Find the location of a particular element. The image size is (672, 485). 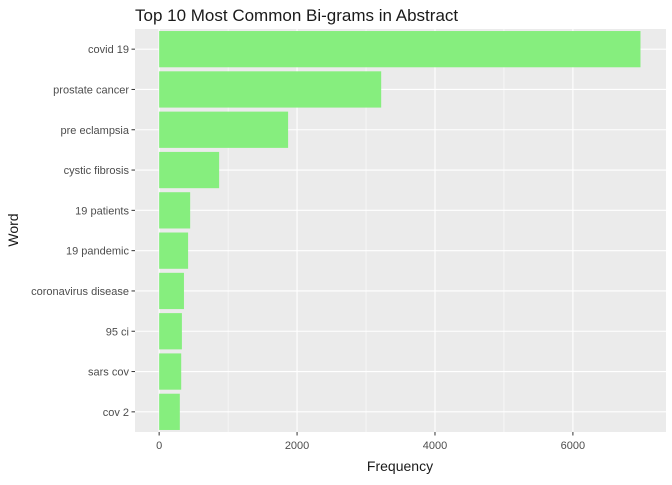

y-tick-label: coronavirus disease is located at coordinates (80, 292).